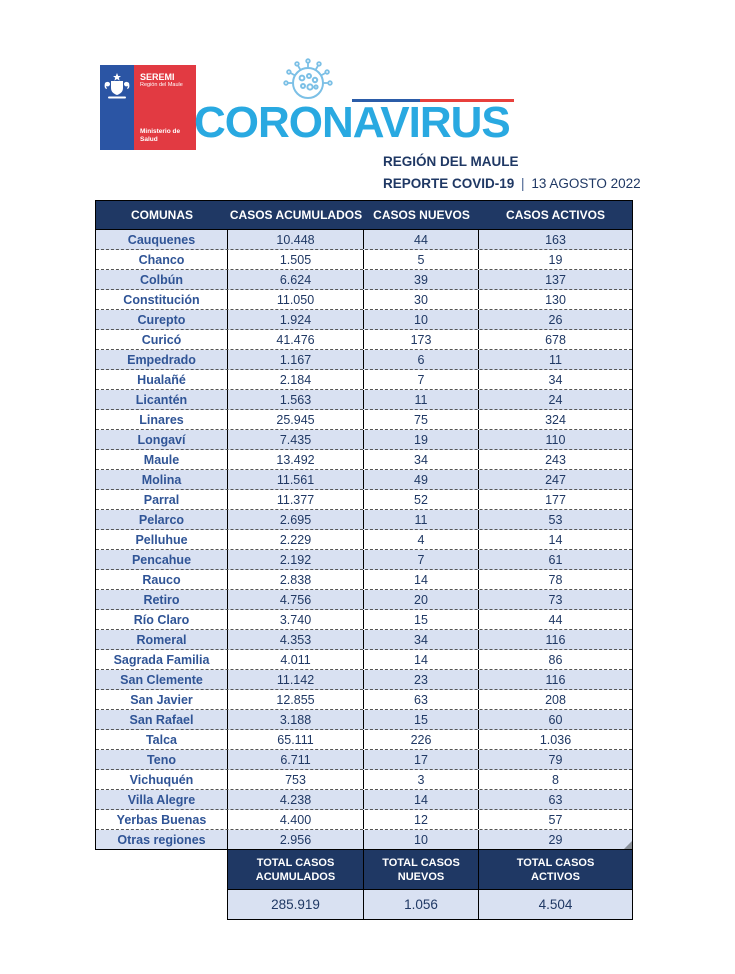 The width and height of the screenshot is (735, 974). Describe the element at coordinates (364, 680) in the screenshot. I see `table-row: San Clemente 11.142 23 116` at that location.